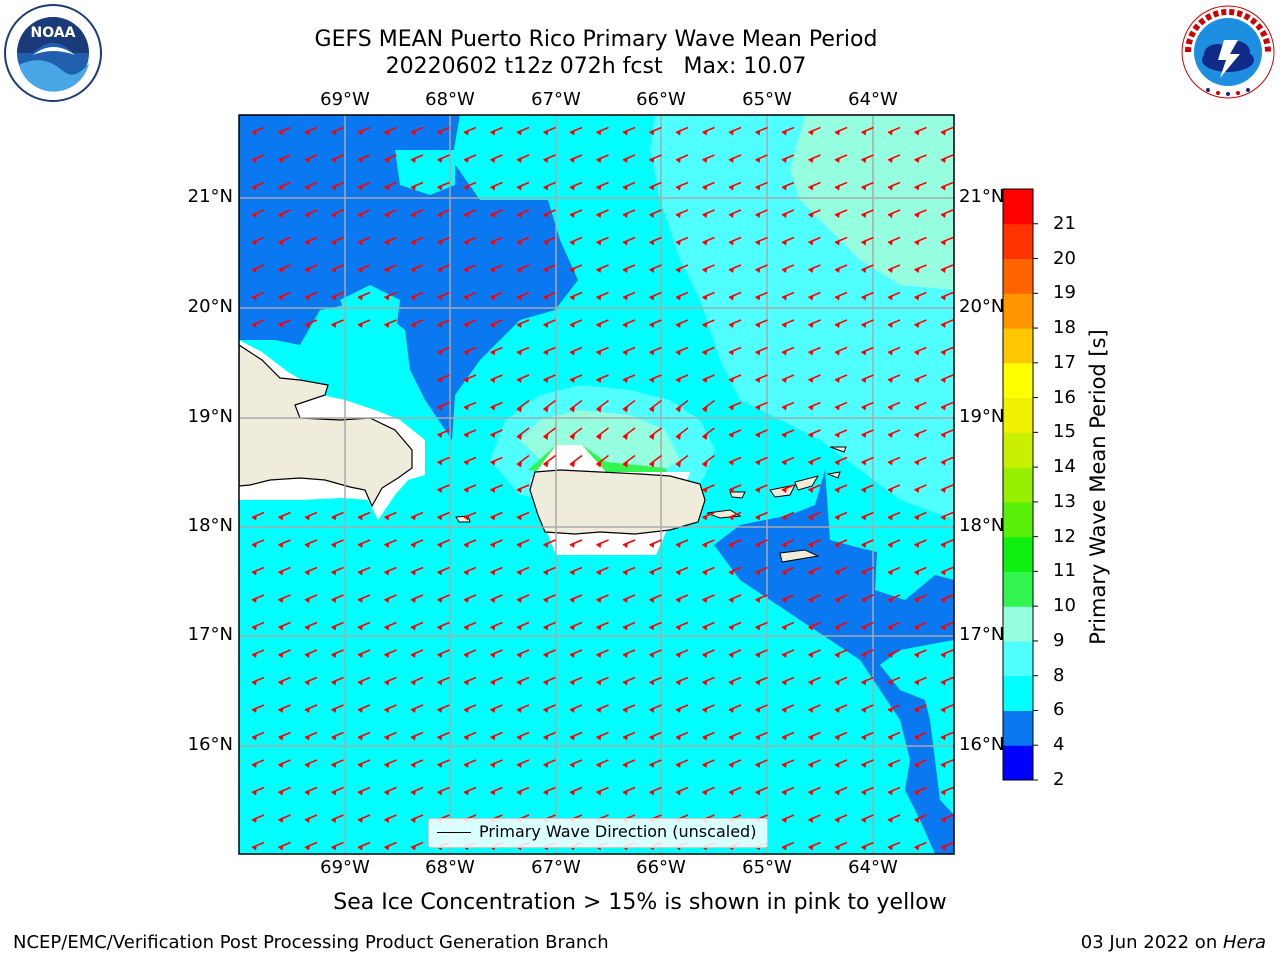 The width and height of the screenshot is (1280, 960). Describe the element at coordinates (556, 867) in the screenshot. I see `lon-label-bottom-67w: 67°W` at that location.